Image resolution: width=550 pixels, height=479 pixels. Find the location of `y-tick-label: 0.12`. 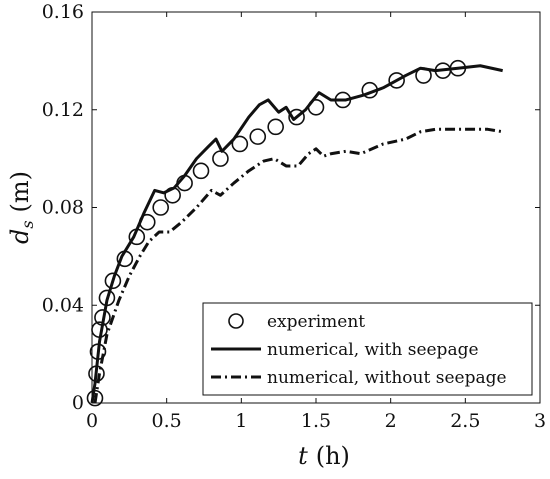

y-tick-label: 0.12 is located at coordinates (63, 110).